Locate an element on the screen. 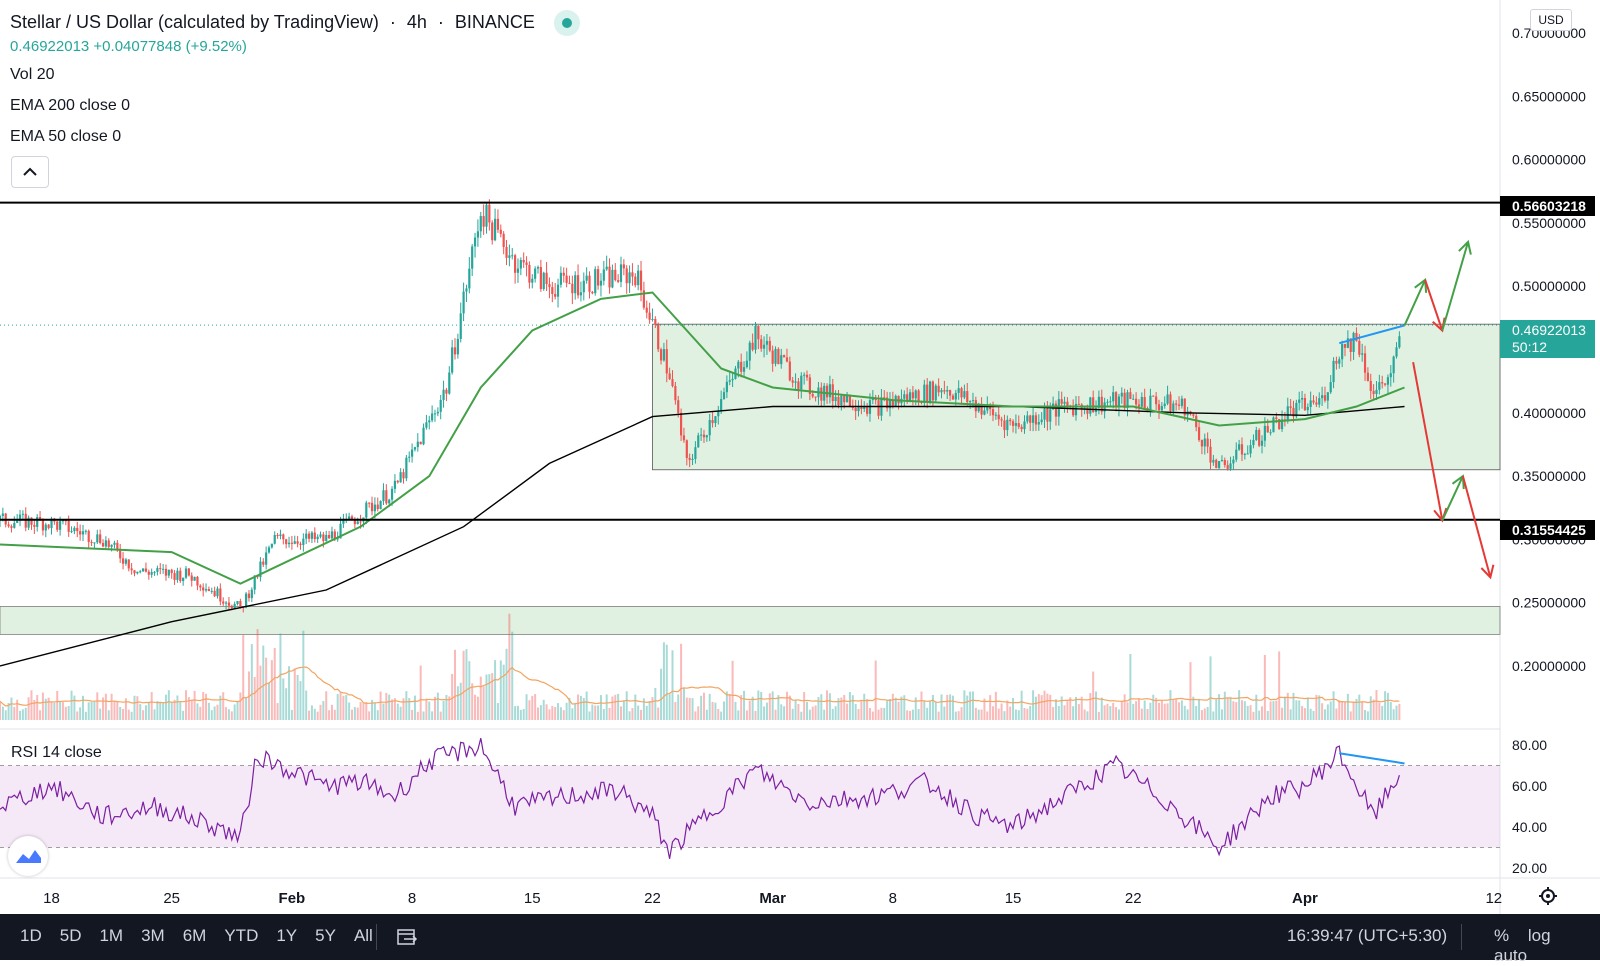  rsi-line is located at coordinates (700, 798).